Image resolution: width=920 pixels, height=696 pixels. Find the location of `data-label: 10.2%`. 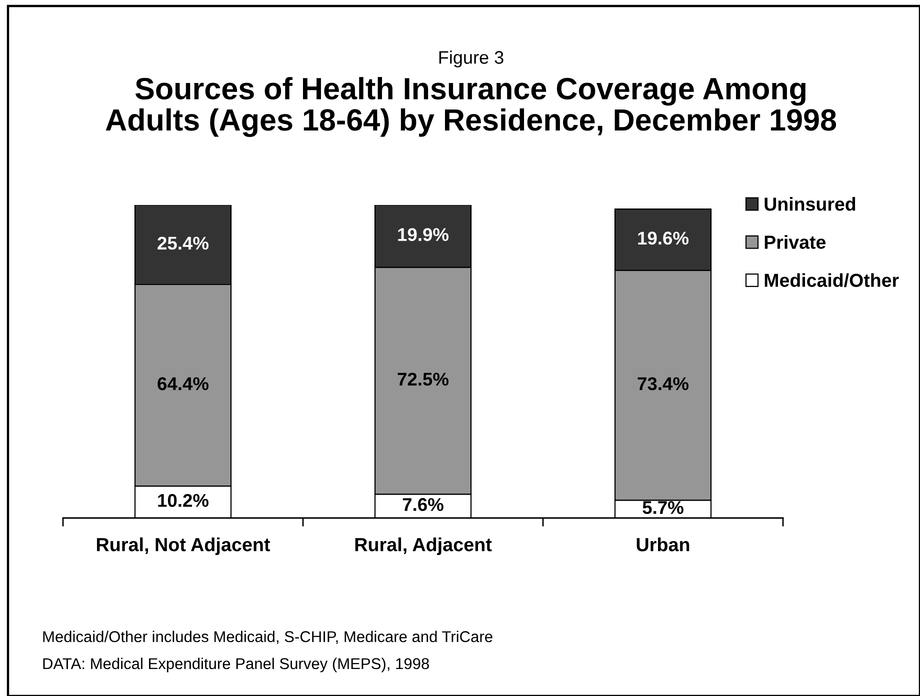

data-label: 10.2% is located at coordinates (183, 500).